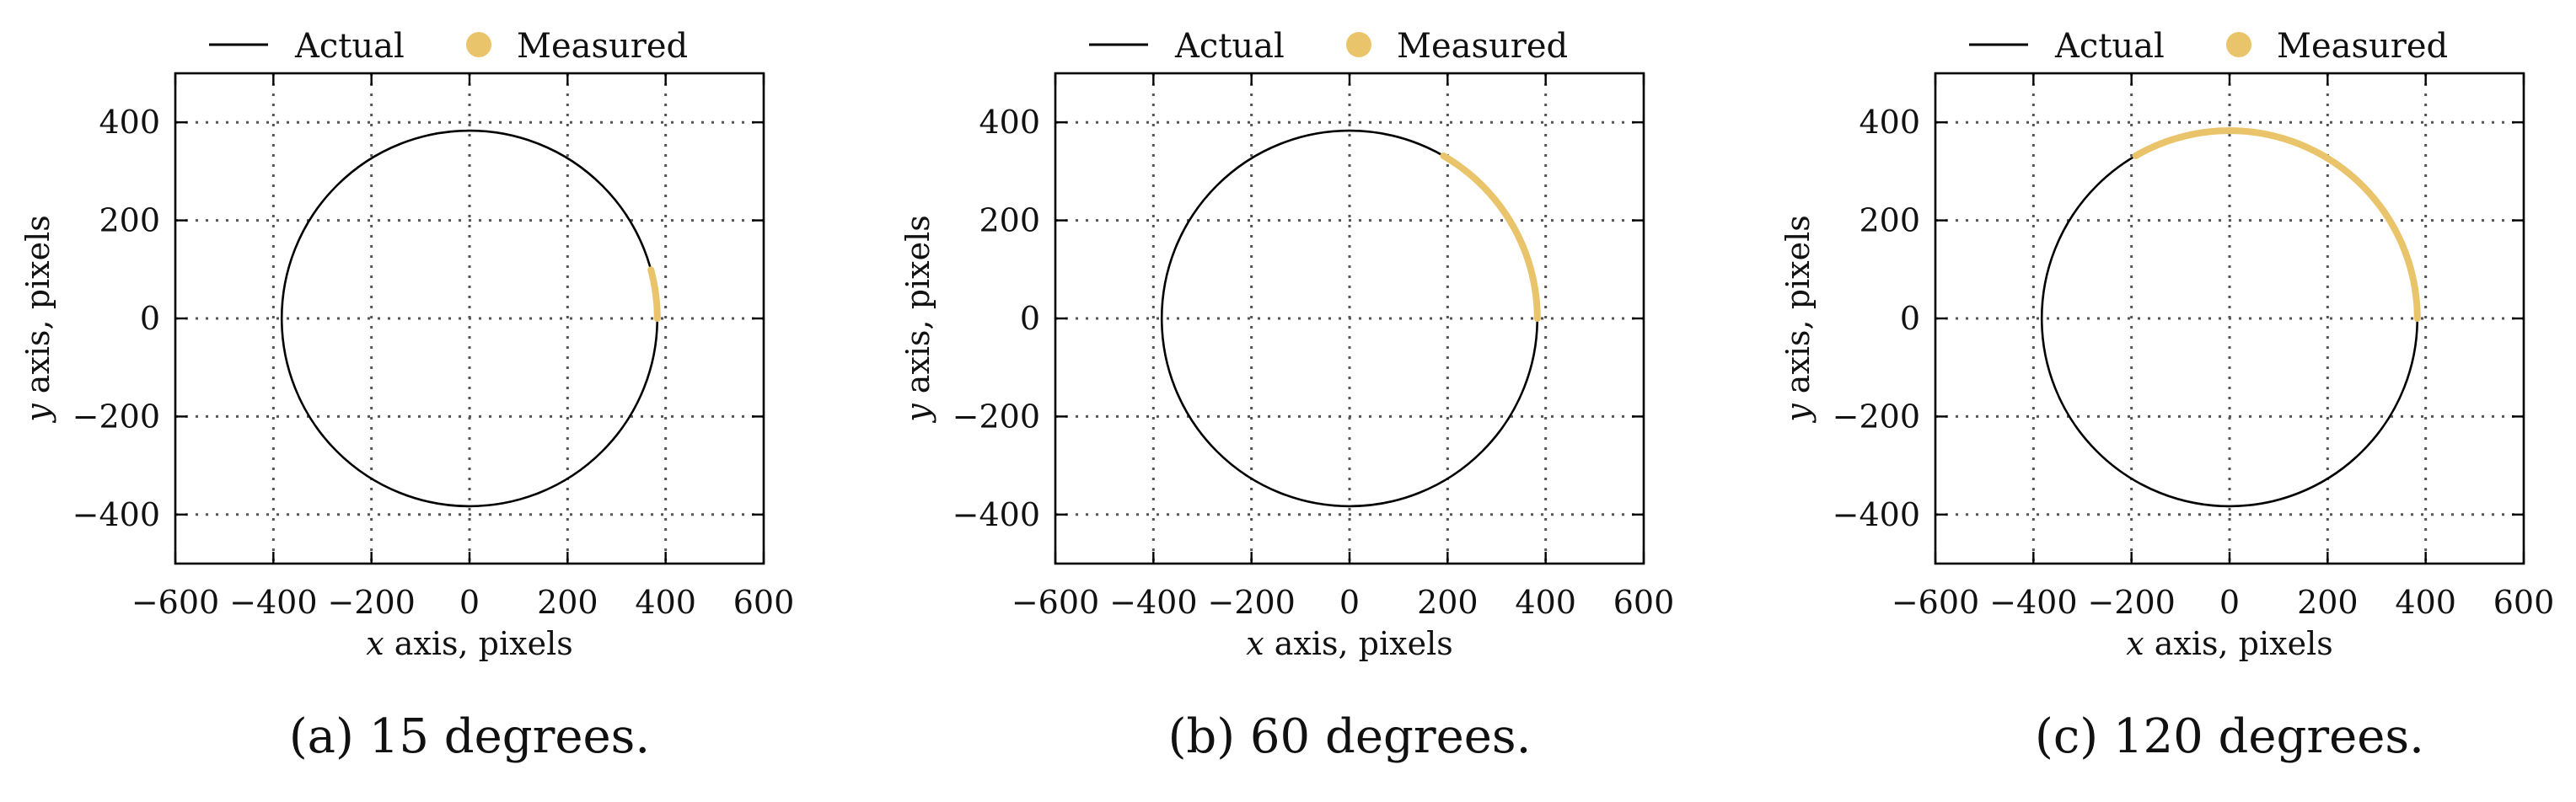 The image size is (2576, 802). What do you see at coordinates (469, 736) in the screenshot?
I see `subfigure-caption: (a) 15 degrees.` at bounding box center [469, 736].